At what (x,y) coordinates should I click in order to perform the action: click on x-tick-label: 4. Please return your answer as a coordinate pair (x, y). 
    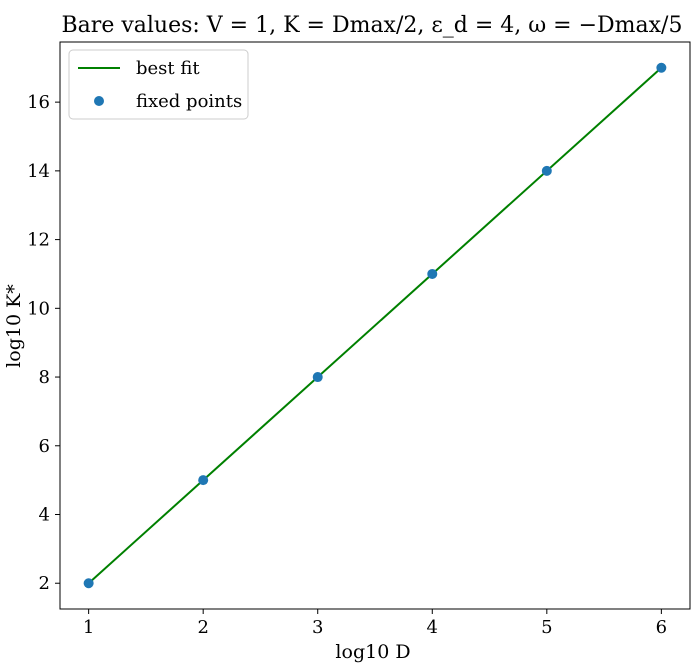
    Looking at the image, I should click on (432, 627).